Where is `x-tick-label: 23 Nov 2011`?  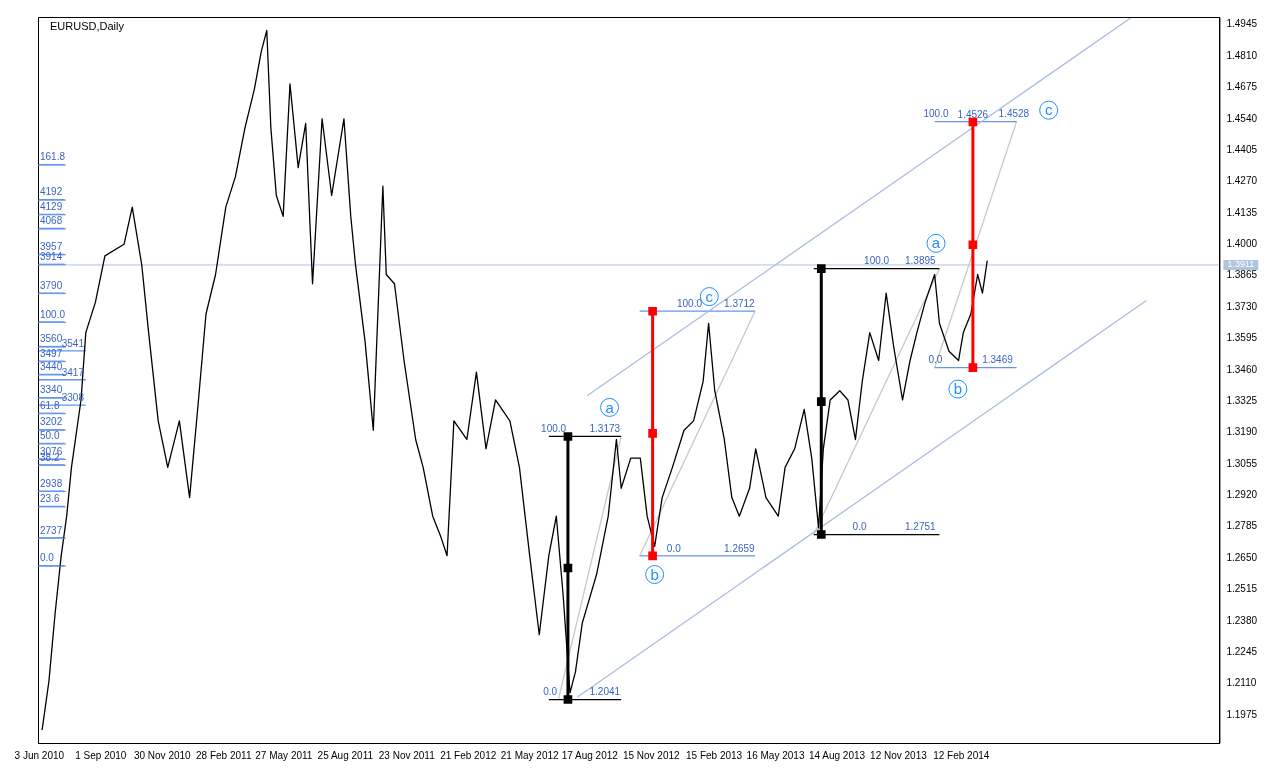 x-tick-label: 23 Nov 2011 is located at coordinates (407, 755).